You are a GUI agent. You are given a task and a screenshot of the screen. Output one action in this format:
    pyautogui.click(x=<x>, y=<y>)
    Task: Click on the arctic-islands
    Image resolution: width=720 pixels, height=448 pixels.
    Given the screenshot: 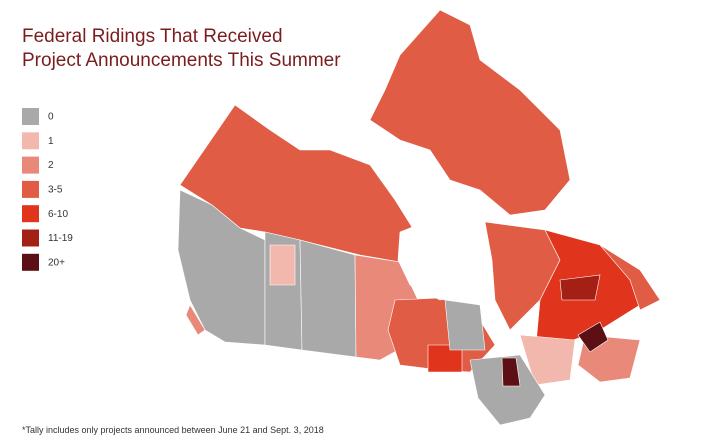 What is the action you would take?
    pyautogui.click(x=470, y=112)
    